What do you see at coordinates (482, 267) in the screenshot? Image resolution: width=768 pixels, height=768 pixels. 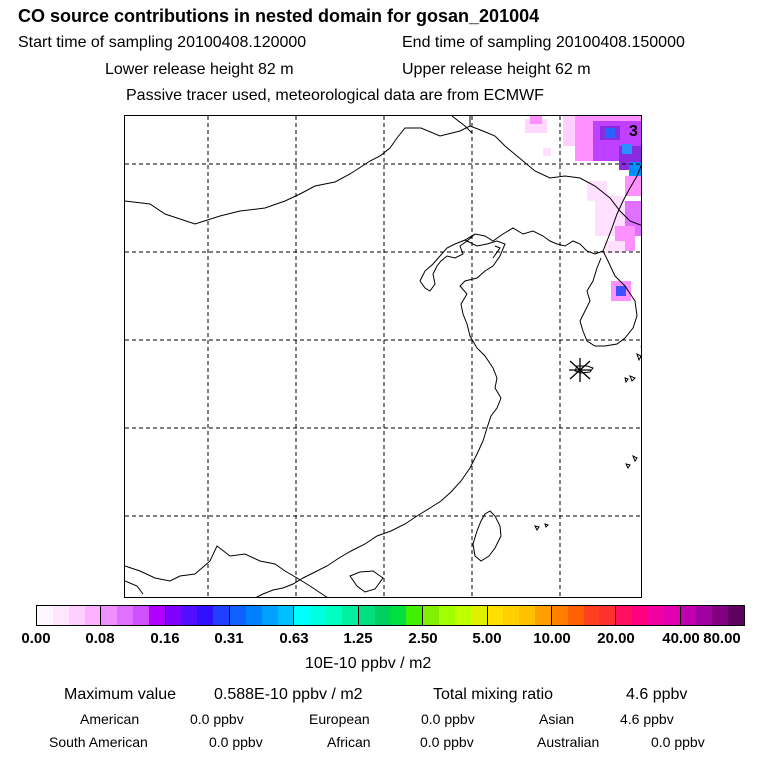 I see `shandong-coast` at bounding box center [482, 267].